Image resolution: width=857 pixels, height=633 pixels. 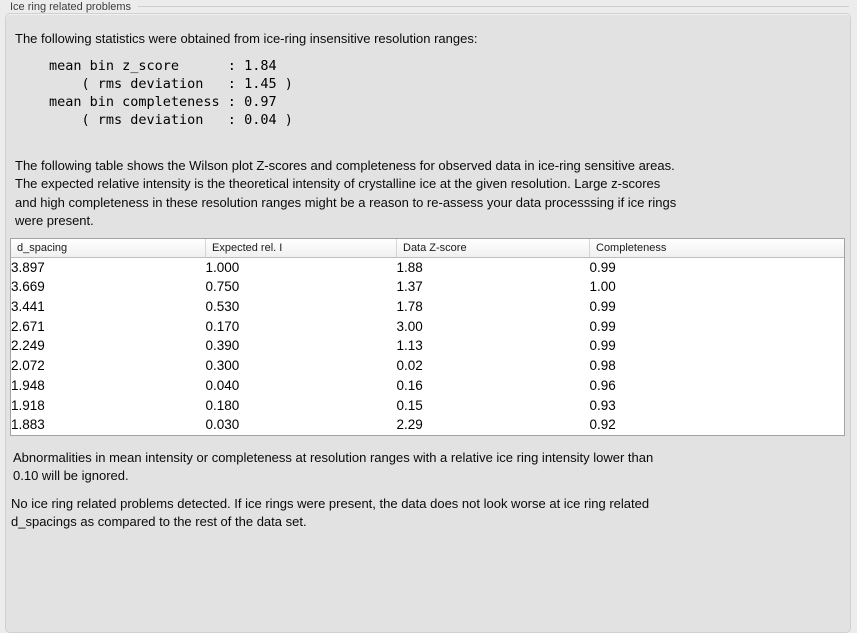 What do you see at coordinates (222, 405) in the screenshot?
I see `table-cell: 0.180` at bounding box center [222, 405].